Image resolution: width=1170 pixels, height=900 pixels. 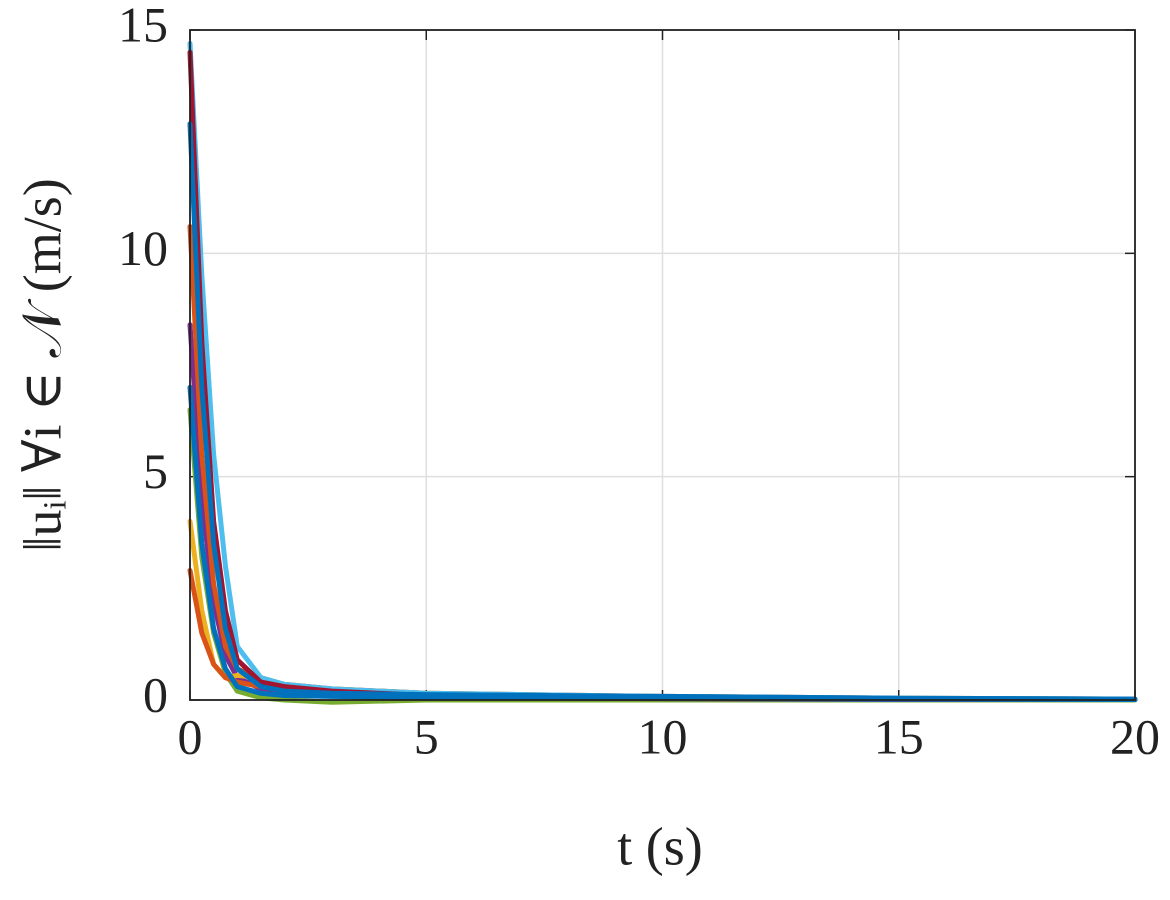 I want to click on y-tick-label: 10, so click(x=143, y=248).